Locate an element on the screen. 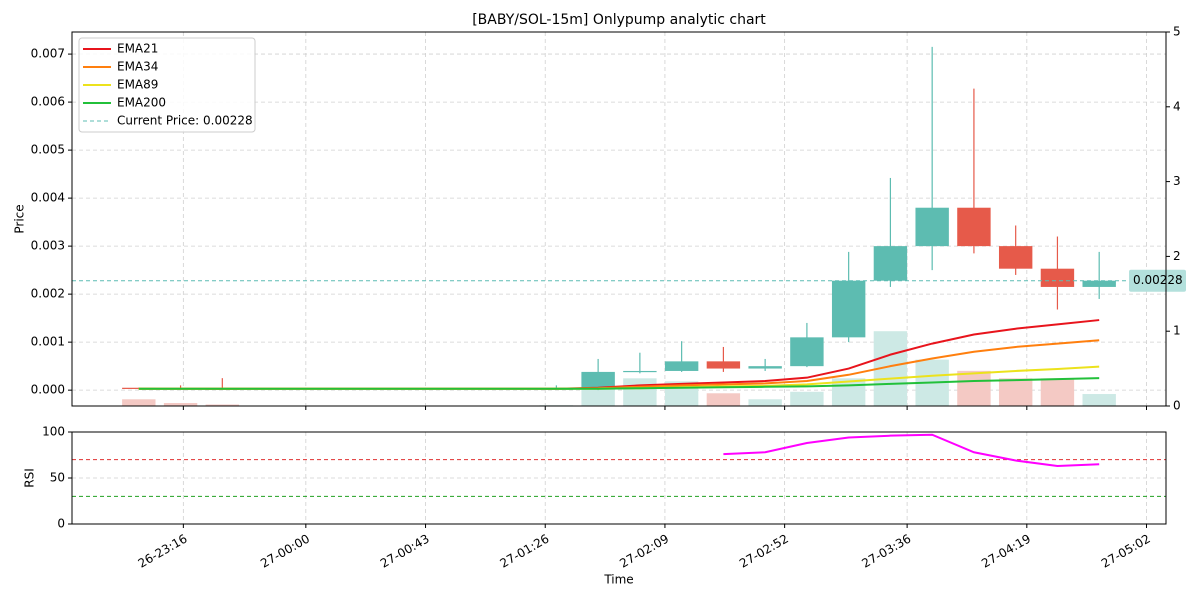 The height and width of the screenshot is (600, 1200). price-badge is located at coordinates (1157, 280).